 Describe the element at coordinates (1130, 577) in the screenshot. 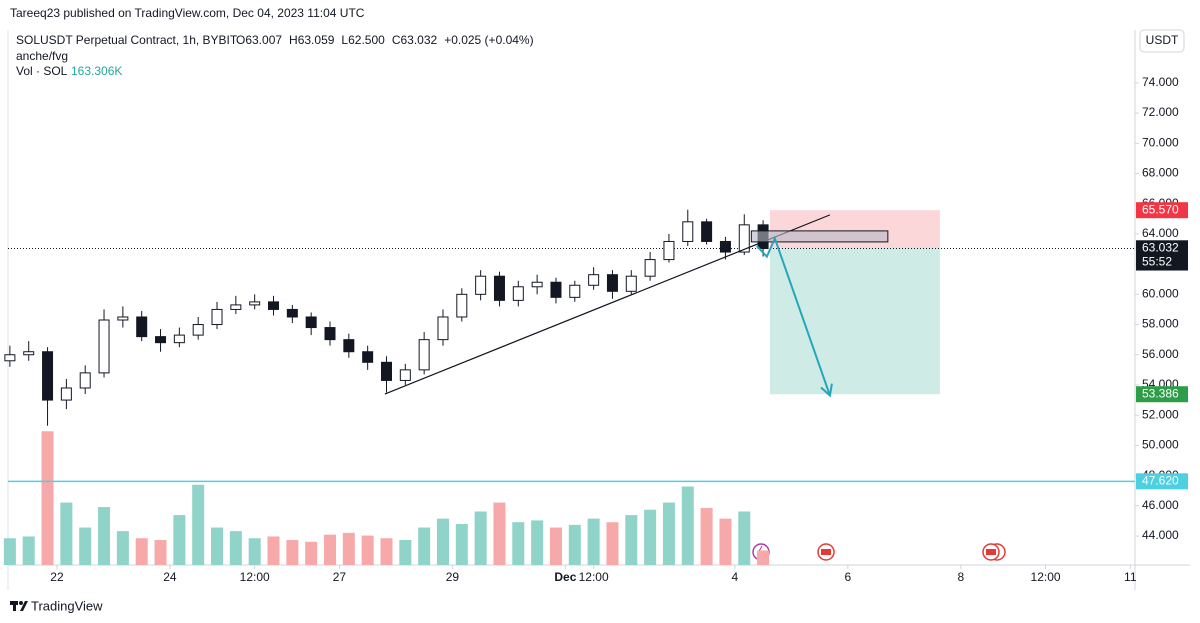

I see `x-tick-label: 11` at that location.